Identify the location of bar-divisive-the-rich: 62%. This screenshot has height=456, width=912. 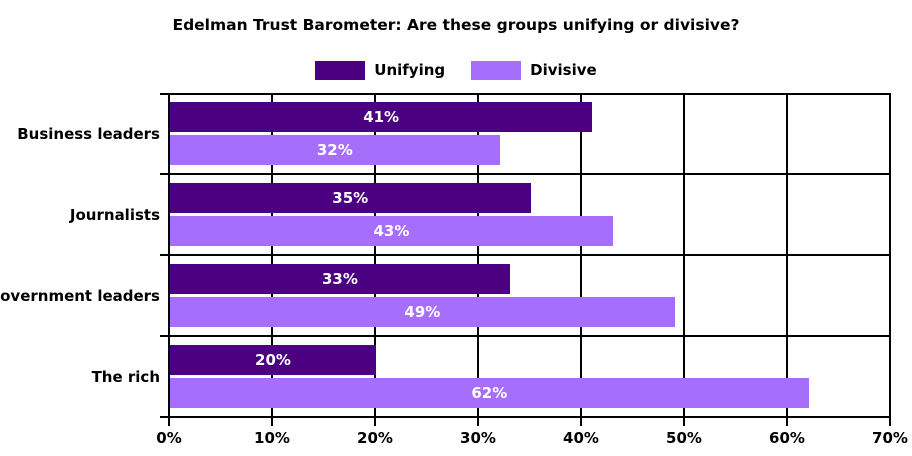
(489, 393).